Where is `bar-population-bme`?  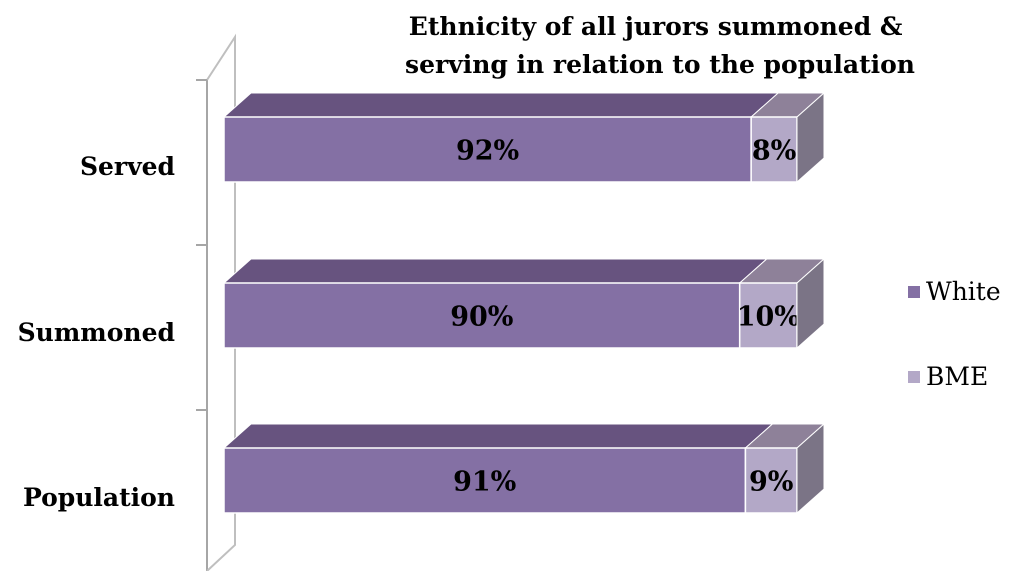 bar-population-bme is located at coordinates (771, 480).